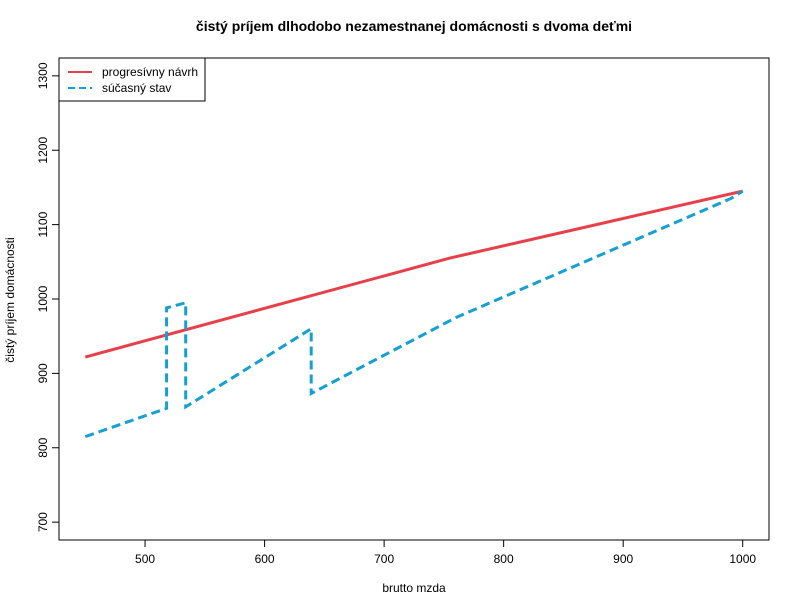 The height and width of the screenshot is (615, 800). Describe the element at coordinates (145, 559) in the screenshot. I see `x-tick-label: 500` at that location.